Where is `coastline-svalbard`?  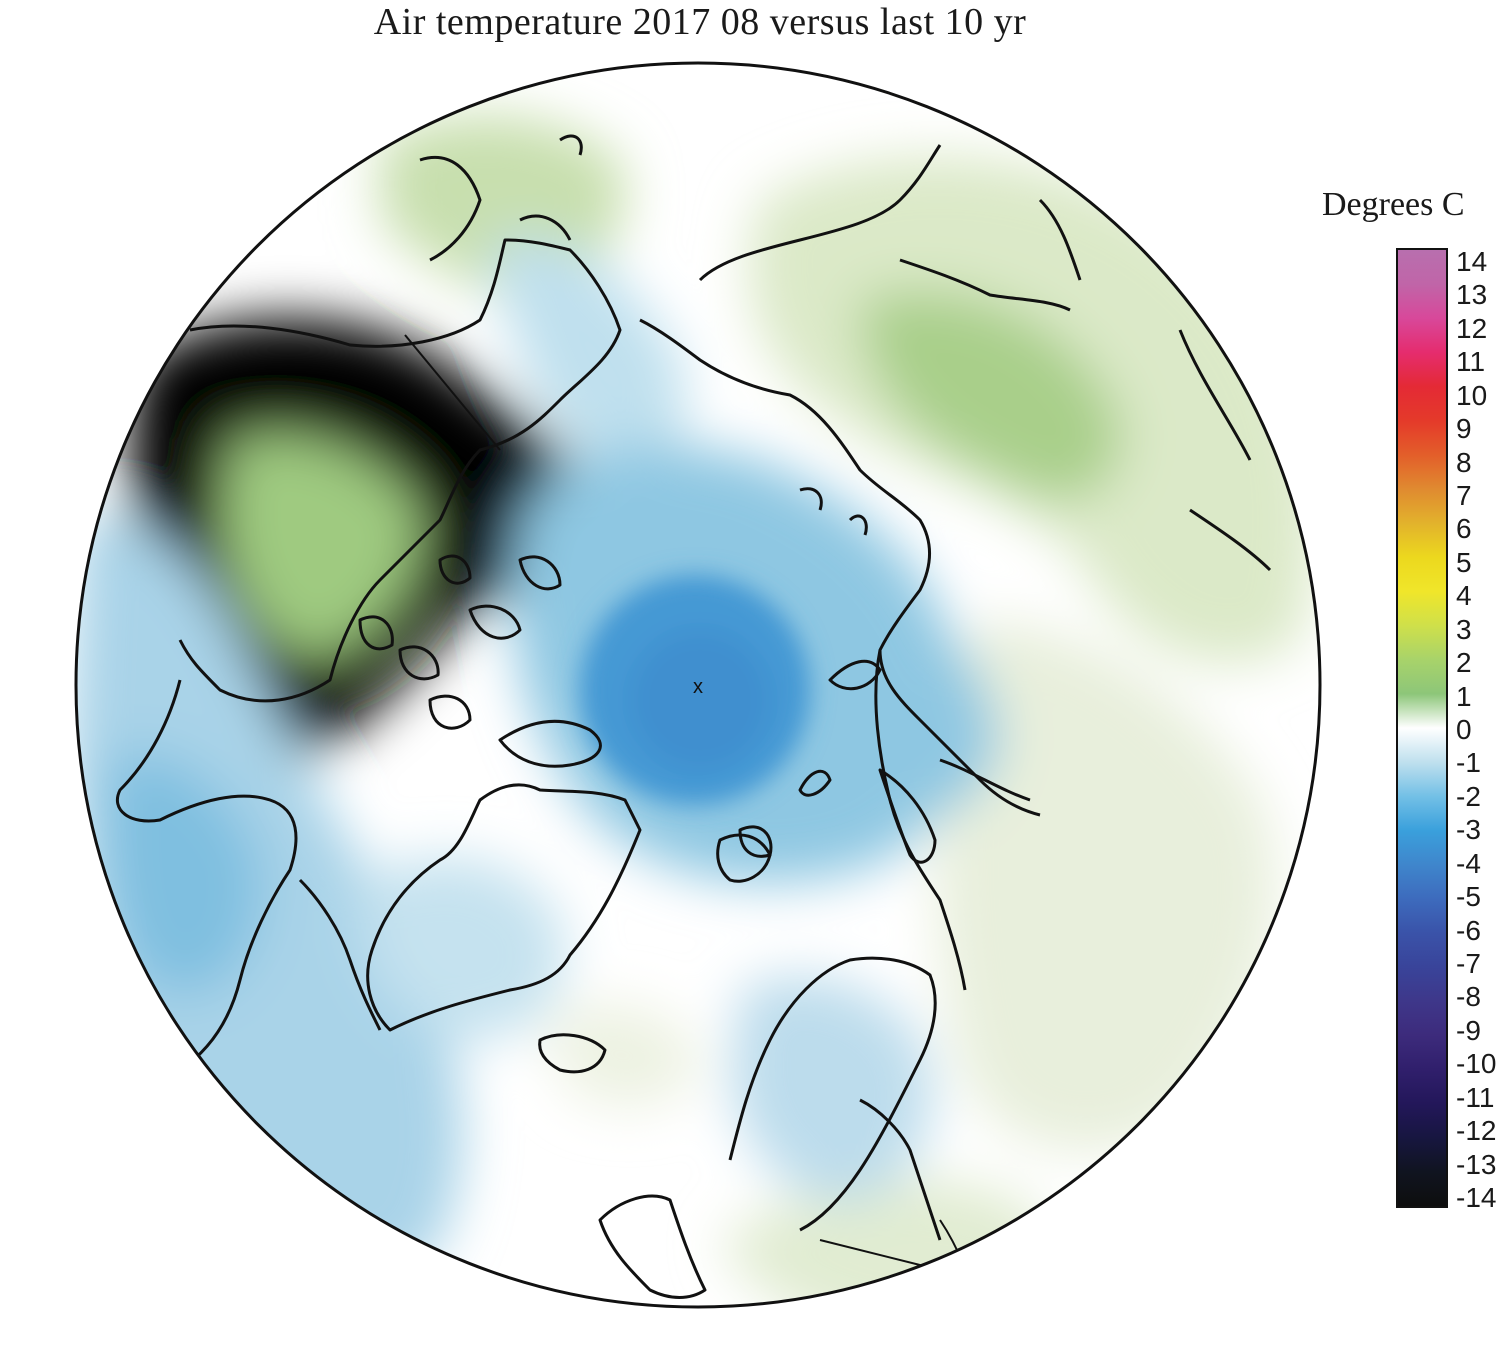 coastline-svalbard is located at coordinates (744, 858).